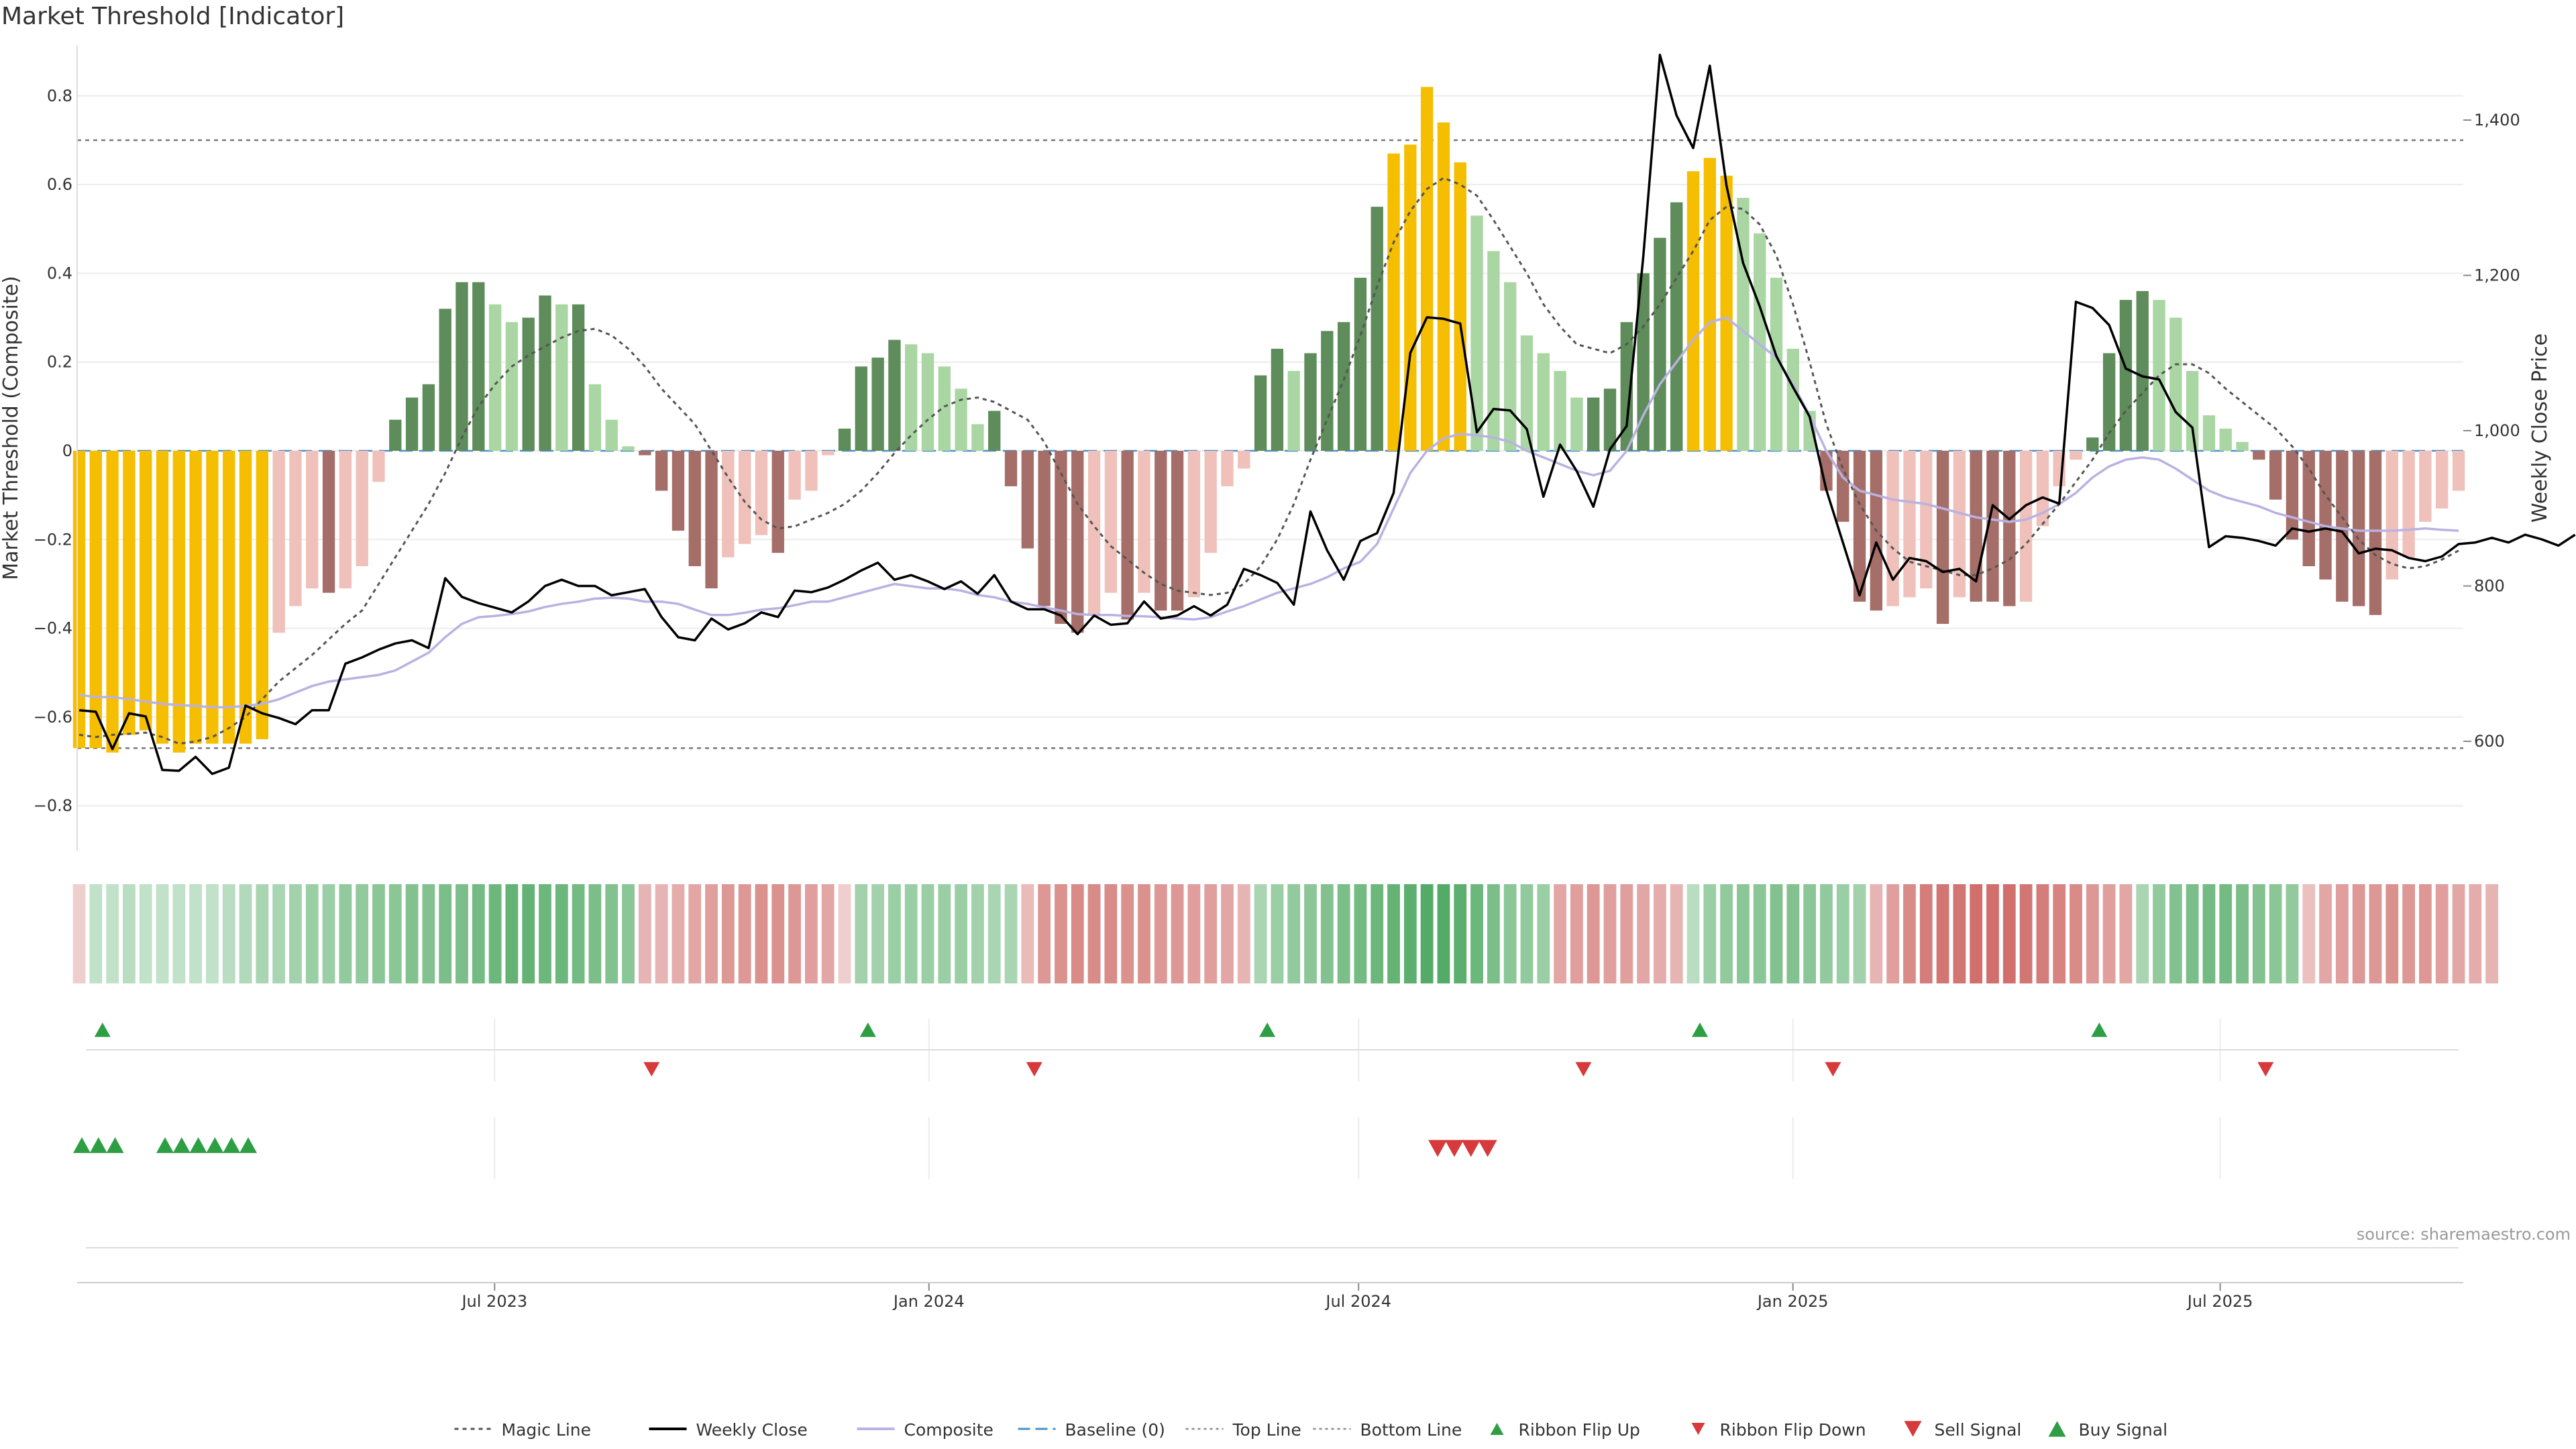  What do you see at coordinates (53, 805) in the screenshot?
I see `y-tick-label: −0.8` at bounding box center [53, 805].